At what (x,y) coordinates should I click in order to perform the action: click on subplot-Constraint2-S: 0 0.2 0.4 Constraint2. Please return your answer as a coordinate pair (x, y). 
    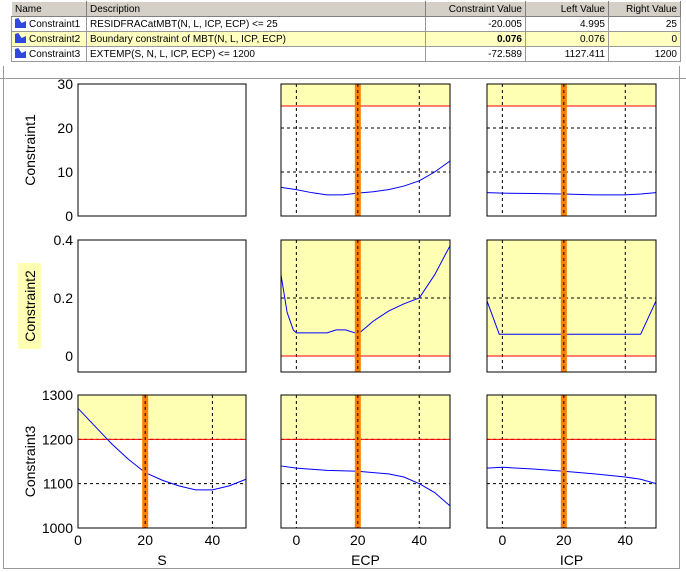
    Looking at the image, I should click on (132, 302).